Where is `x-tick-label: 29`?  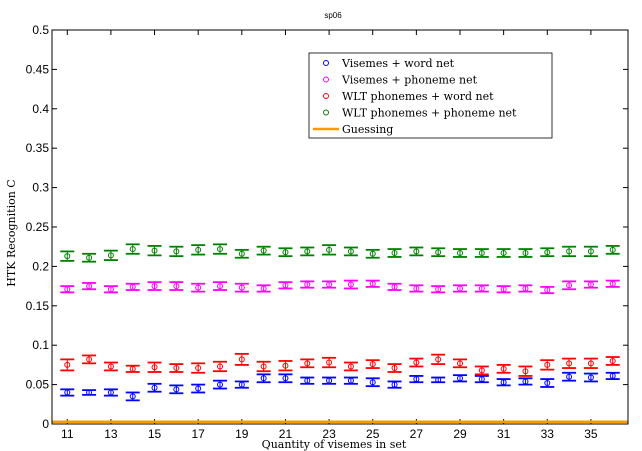
x-tick-label: 29 is located at coordinates (460, 434).